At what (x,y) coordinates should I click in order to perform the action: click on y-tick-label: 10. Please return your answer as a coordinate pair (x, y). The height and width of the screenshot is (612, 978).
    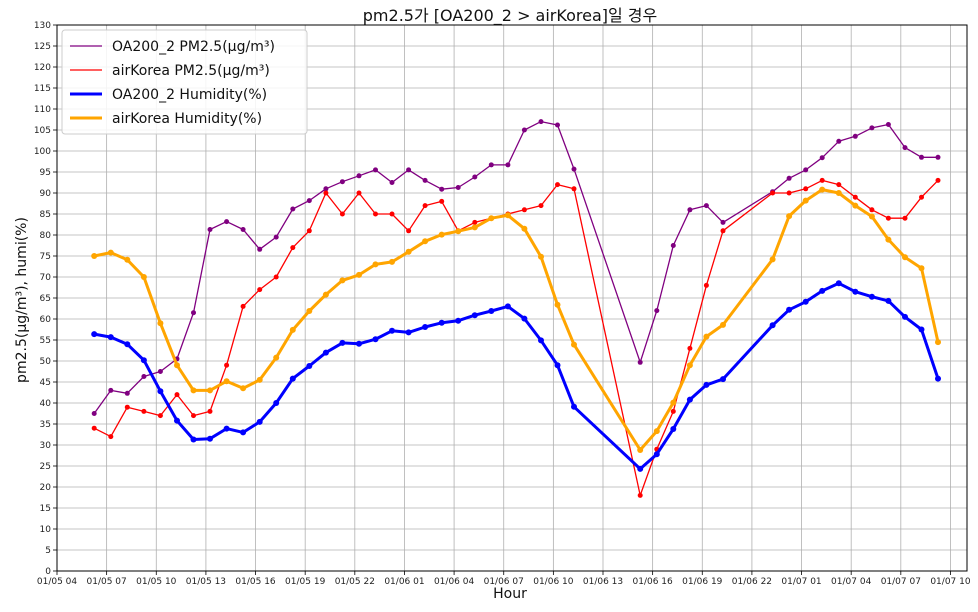
    Looking at the image, I should click on (46, 530).